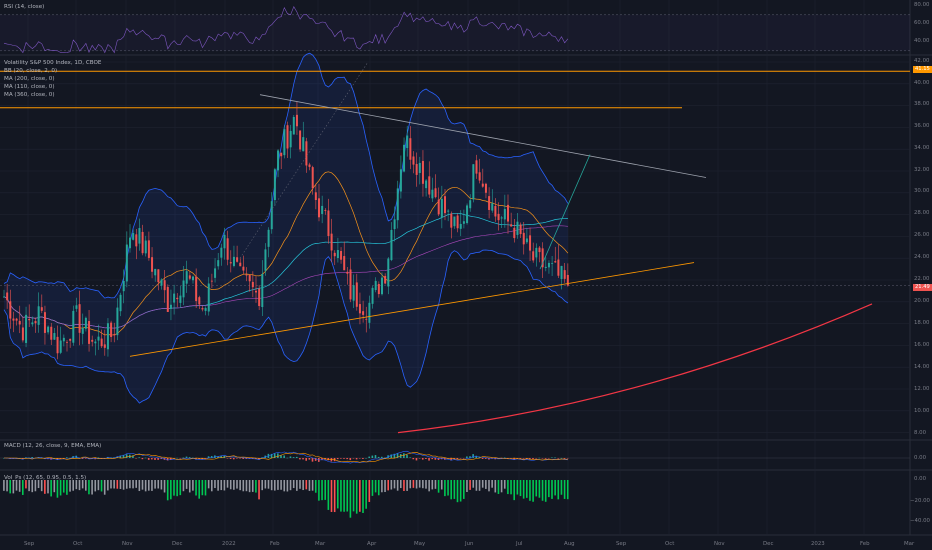 Image resolution: width=932 pixels, height=550 pixels. Describe the element at coordinates (920, 479) in the screenshot. I see `osc-tick: 0.00` at that location.